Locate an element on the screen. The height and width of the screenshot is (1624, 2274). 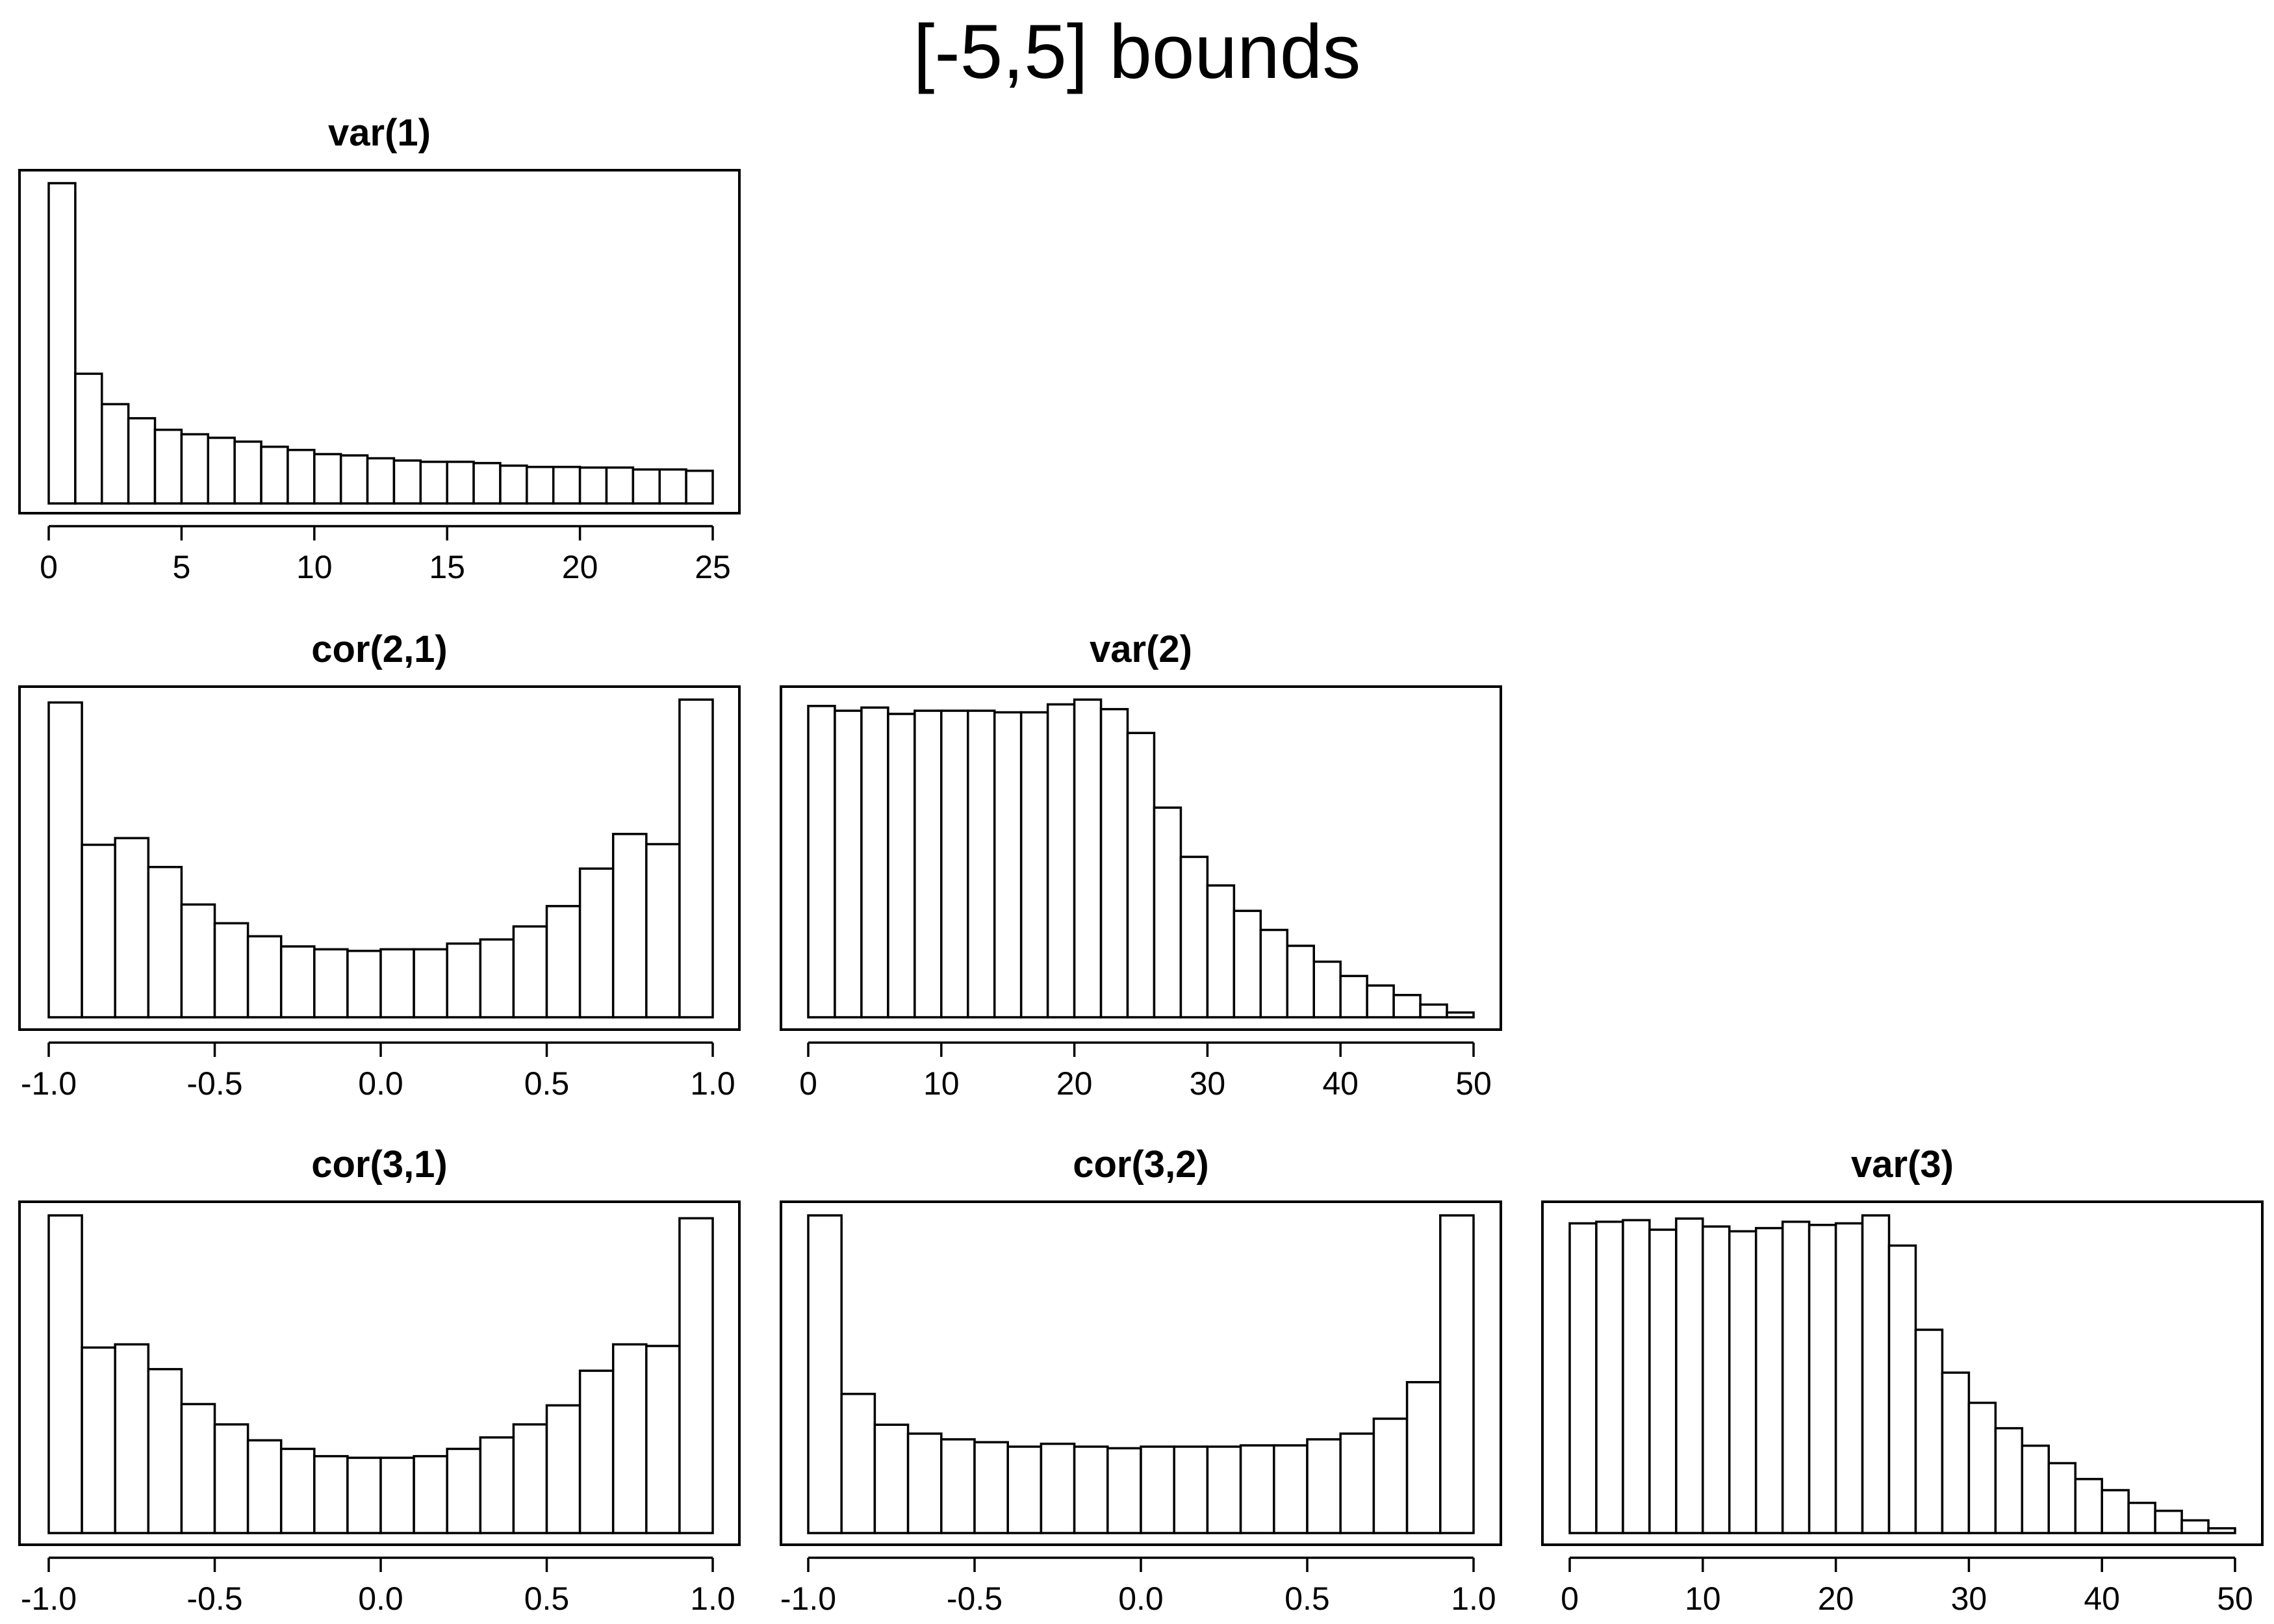
x-tick-label: 10 is located at coordinates (1703, 1598).